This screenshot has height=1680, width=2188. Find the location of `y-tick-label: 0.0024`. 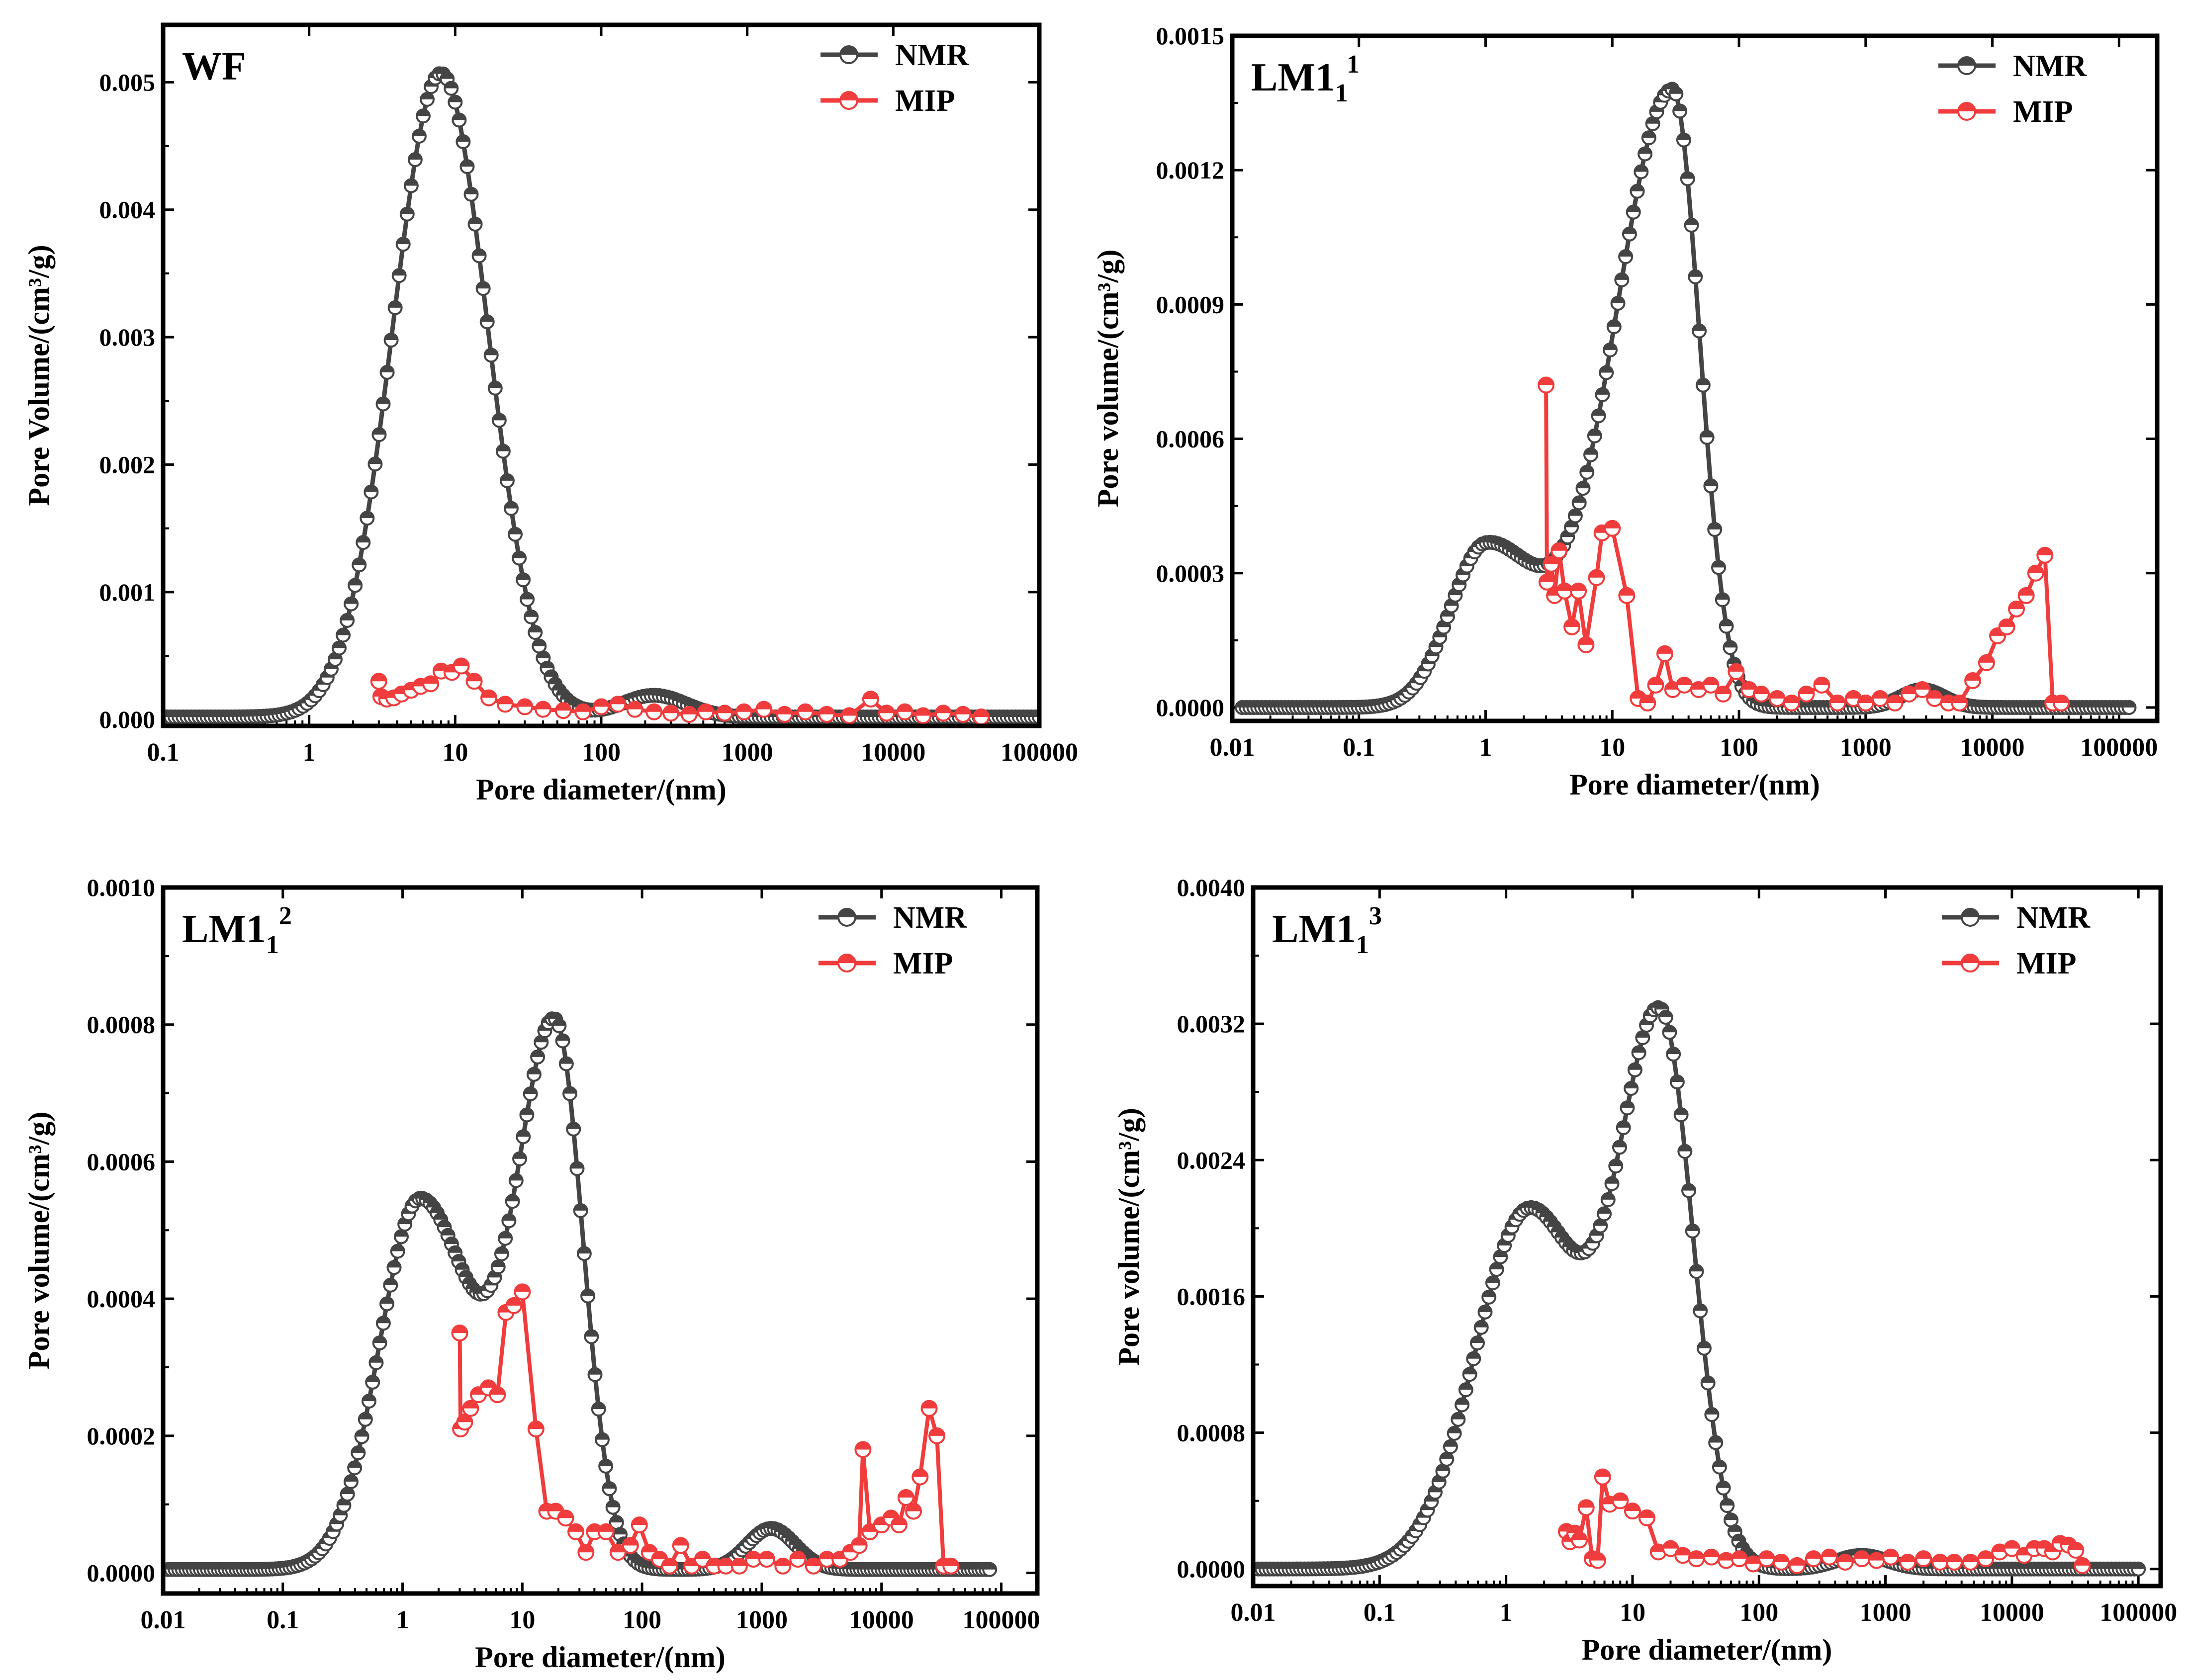

y-tick-label: 0.0024 is located at coordinates (1211, 1160).